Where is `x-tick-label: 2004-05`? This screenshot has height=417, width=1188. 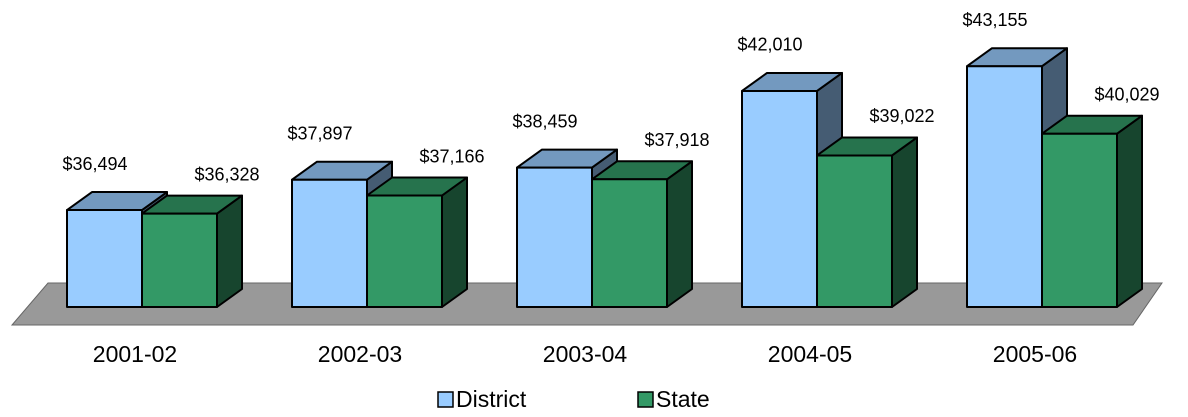 x-tick-label: 2004-05 is located at coordinates (810, 354).